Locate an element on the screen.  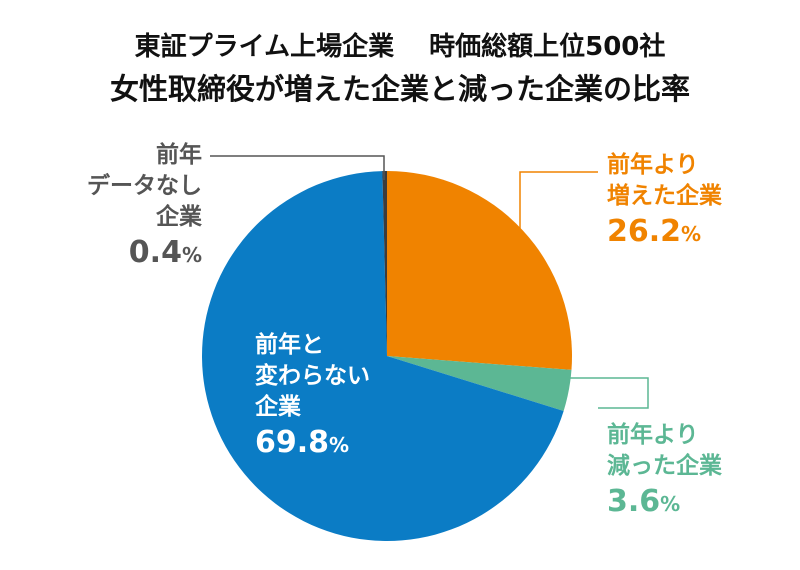
label-unchanged-line-1: 前年と is located at coordinates (289, 345).